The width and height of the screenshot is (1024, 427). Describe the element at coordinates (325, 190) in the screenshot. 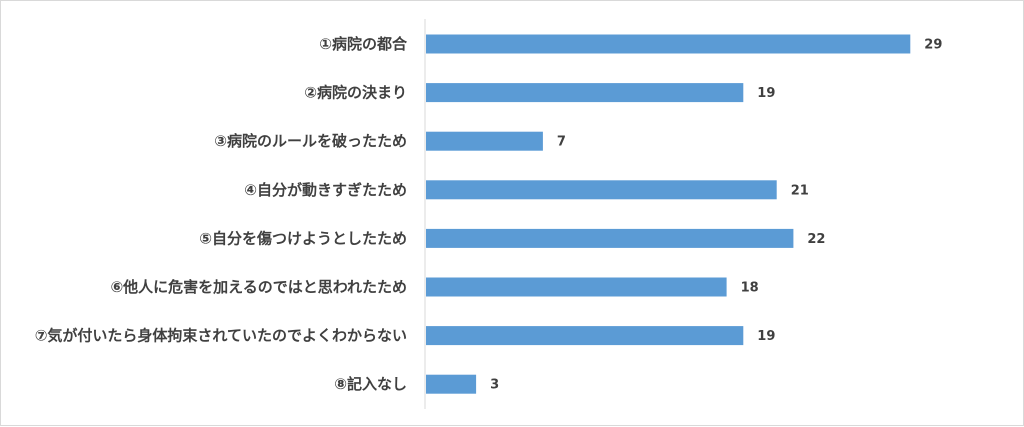

I see `category-label: ④自分が動きすぎたため` at that location.